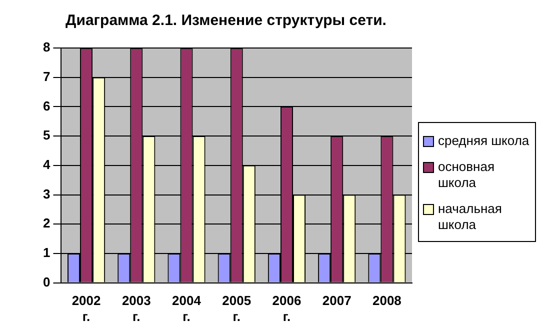 The width and height of the screenshot is (552, 328). I want to click on y-tick-label: 4, so click(46, 164).